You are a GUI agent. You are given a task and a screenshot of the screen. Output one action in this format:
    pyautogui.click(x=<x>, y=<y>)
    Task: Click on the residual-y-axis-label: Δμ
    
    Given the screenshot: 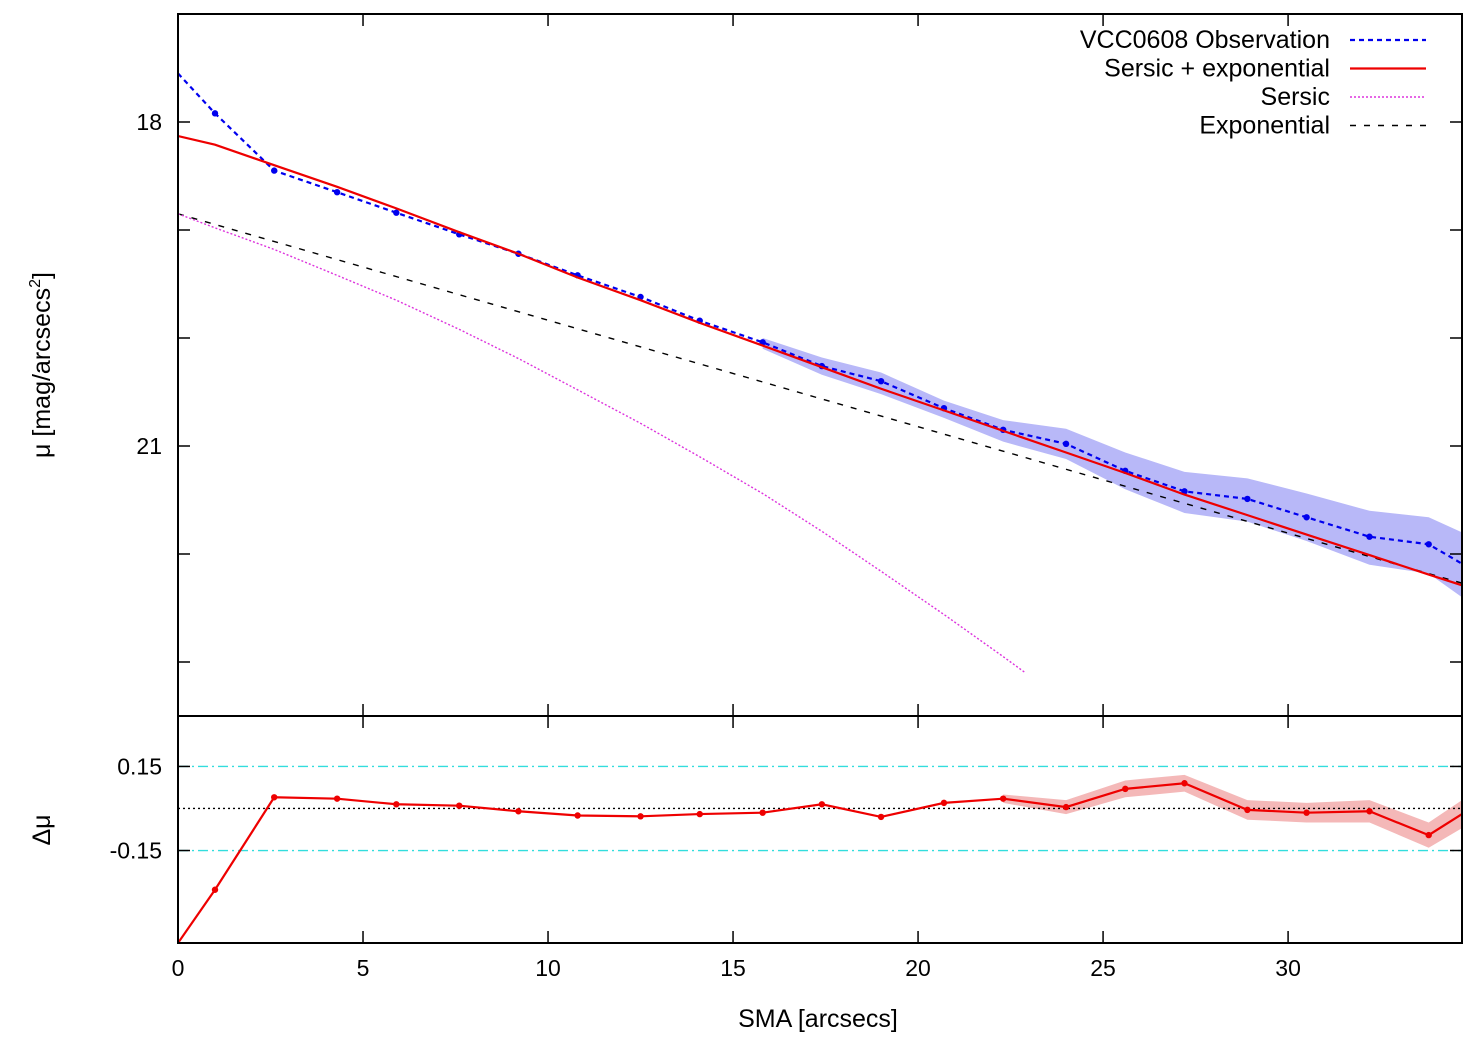 What is the action you would take?
    pyautogui.click(x=42, y=829)
    